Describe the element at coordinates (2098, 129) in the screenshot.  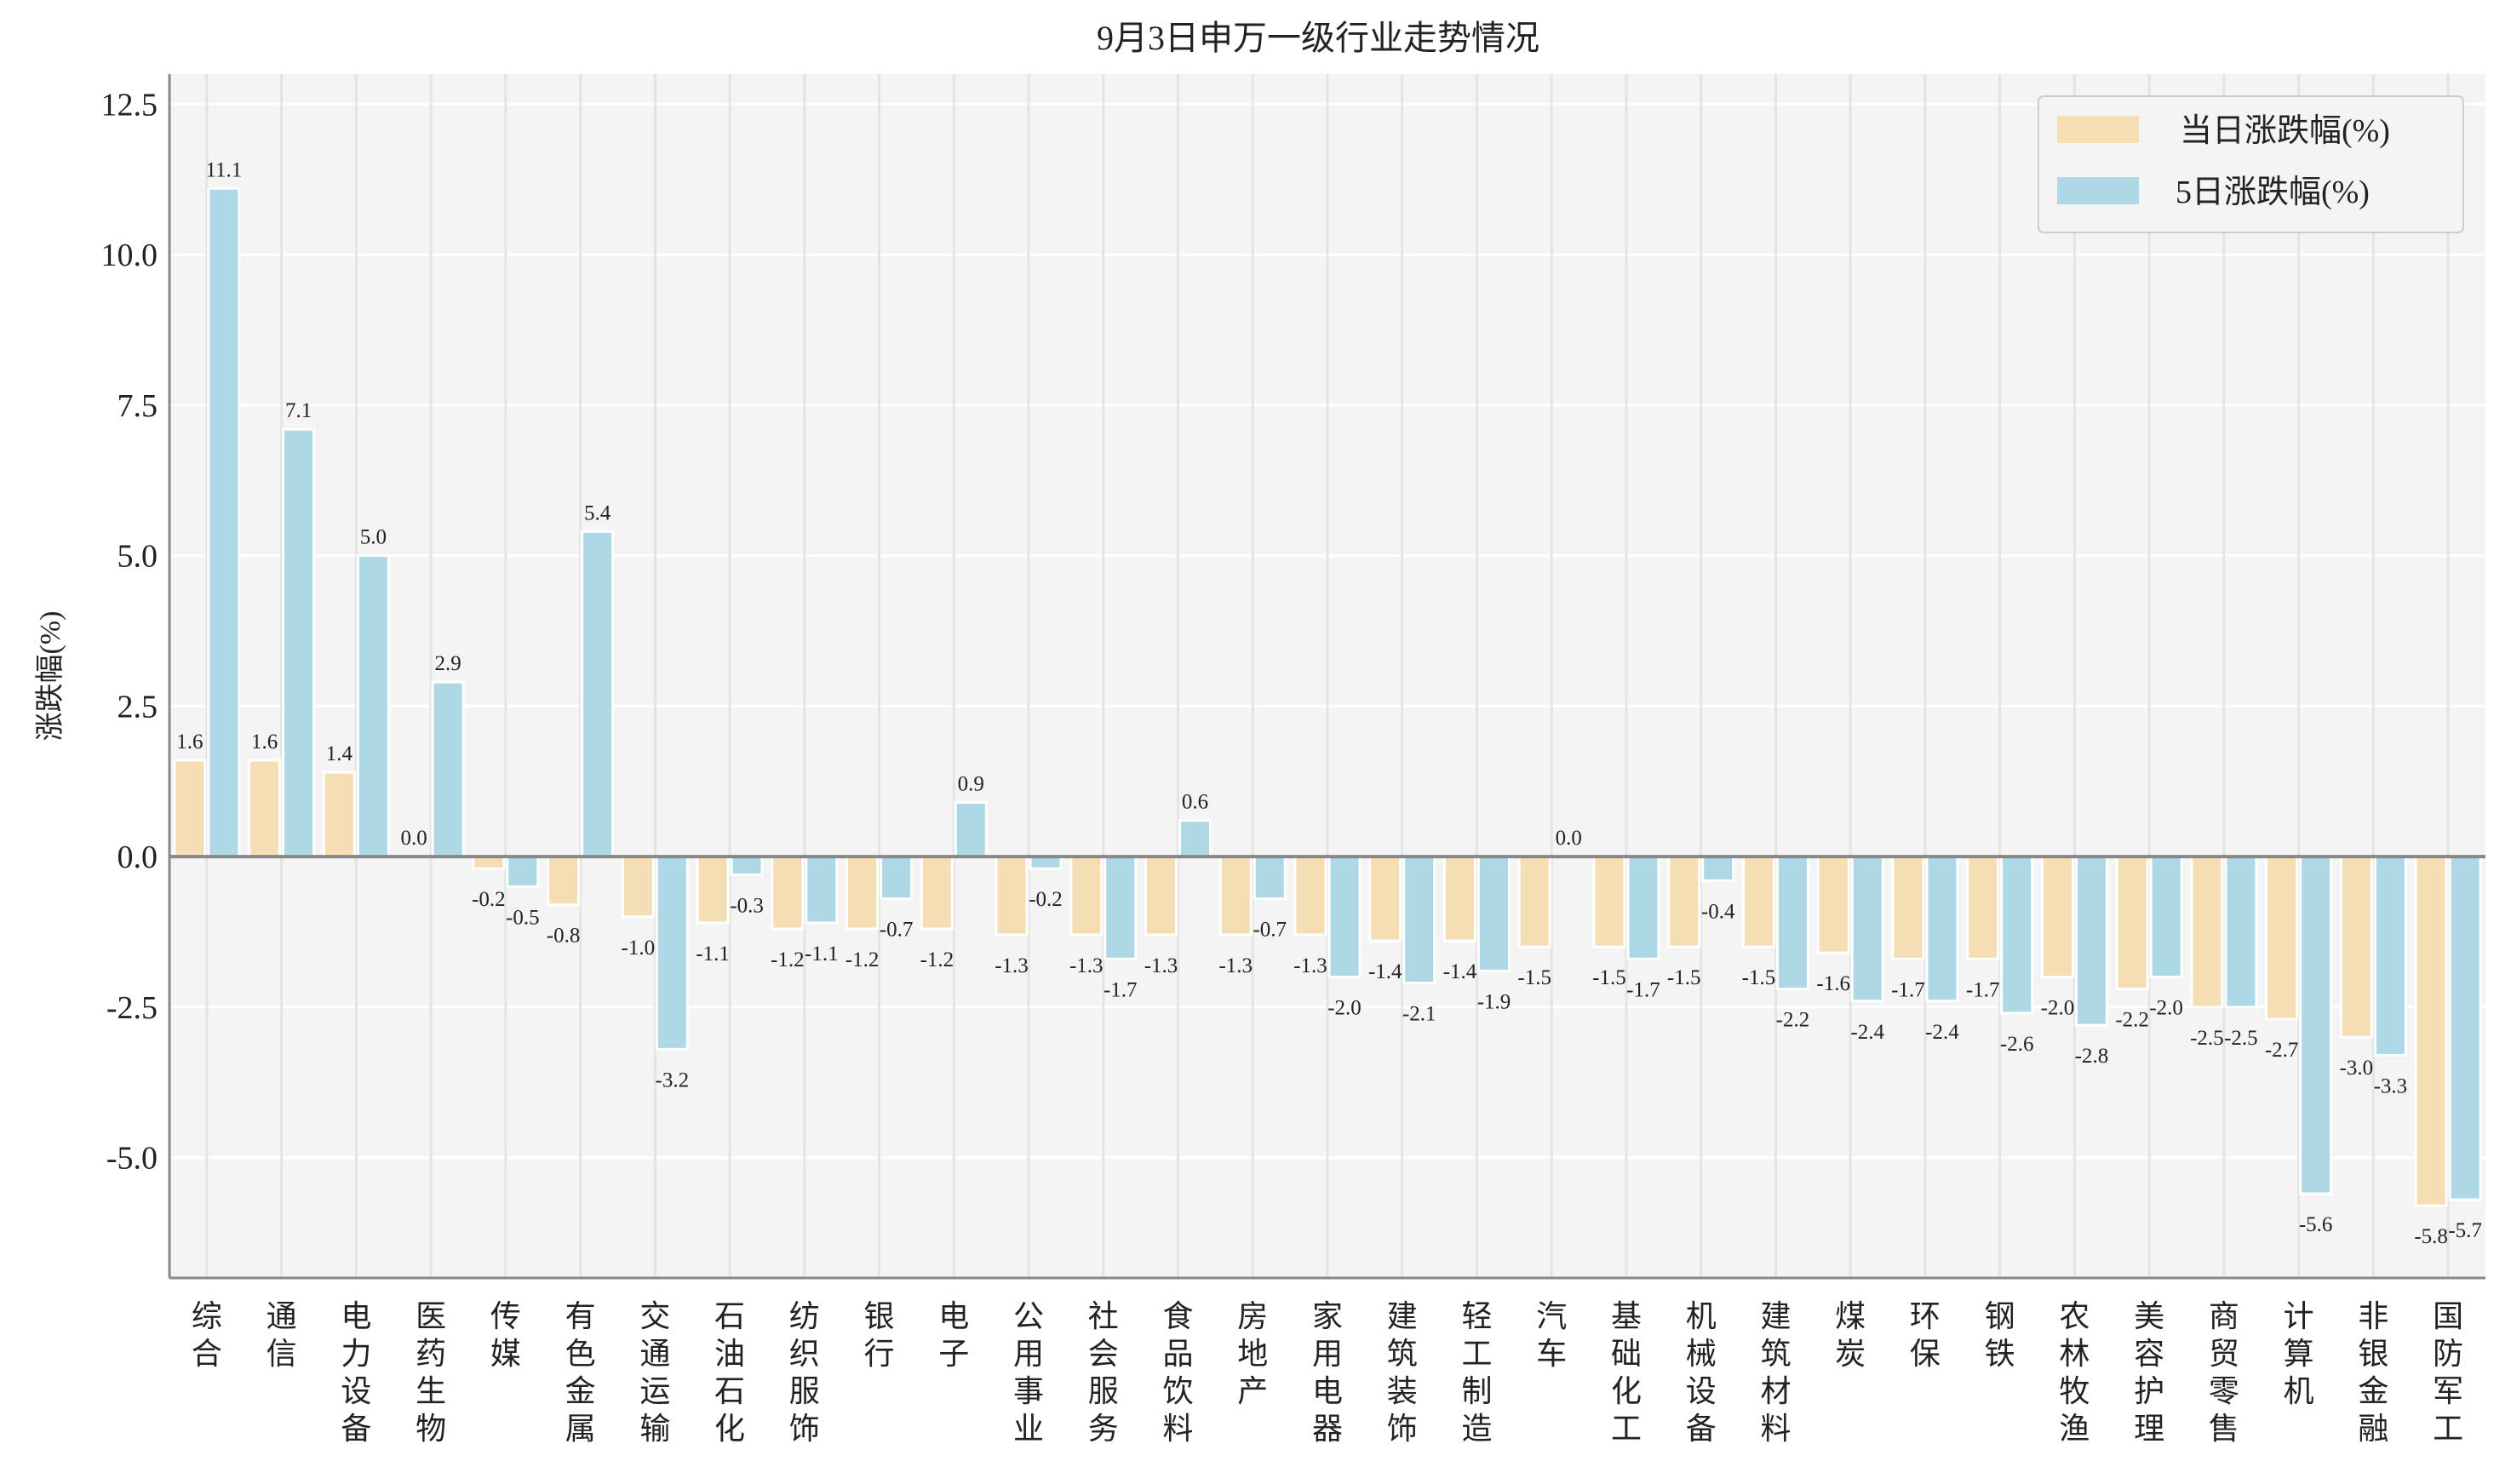
I see `legend-swatch-daily` at that location.